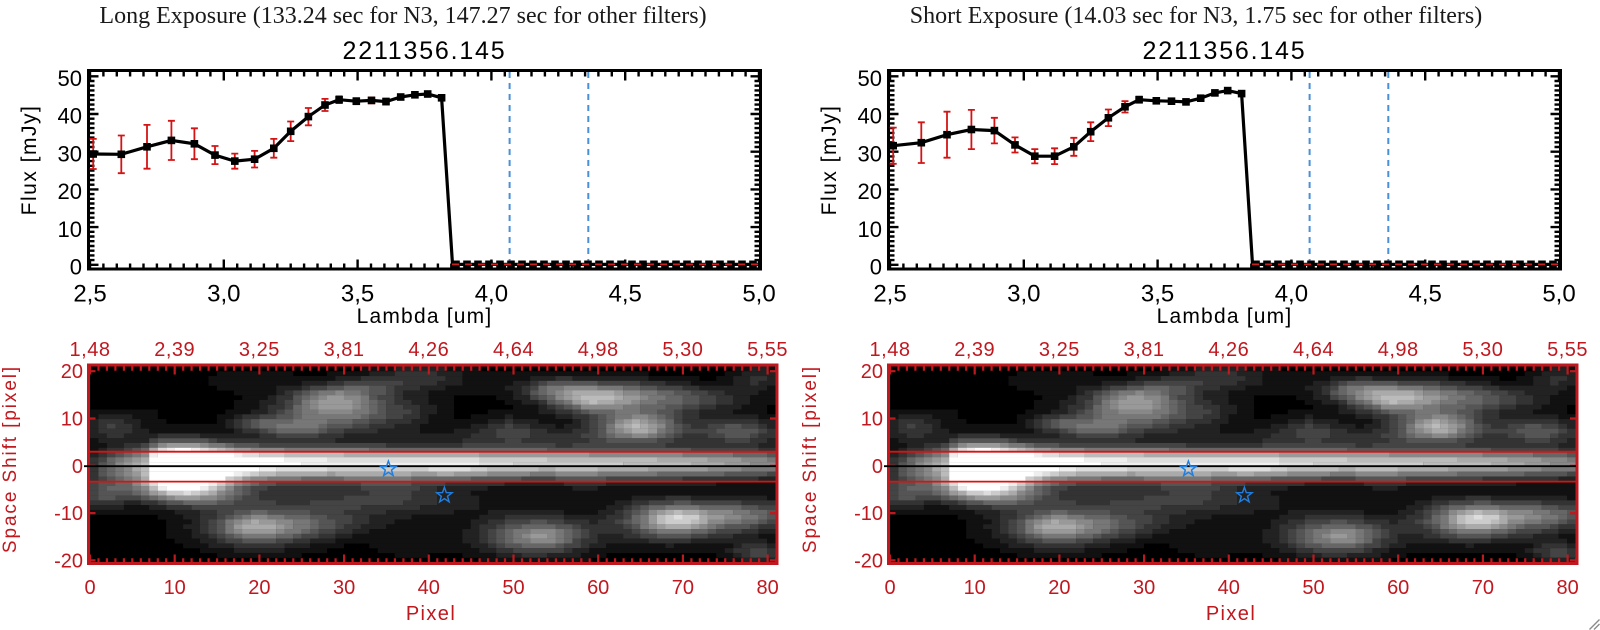 This screenshot has height=630, width=1600. What do you see at coordinates (767, 588) in the screenshot?
I see `svg-text: 80` at bounding box center [767, 588].